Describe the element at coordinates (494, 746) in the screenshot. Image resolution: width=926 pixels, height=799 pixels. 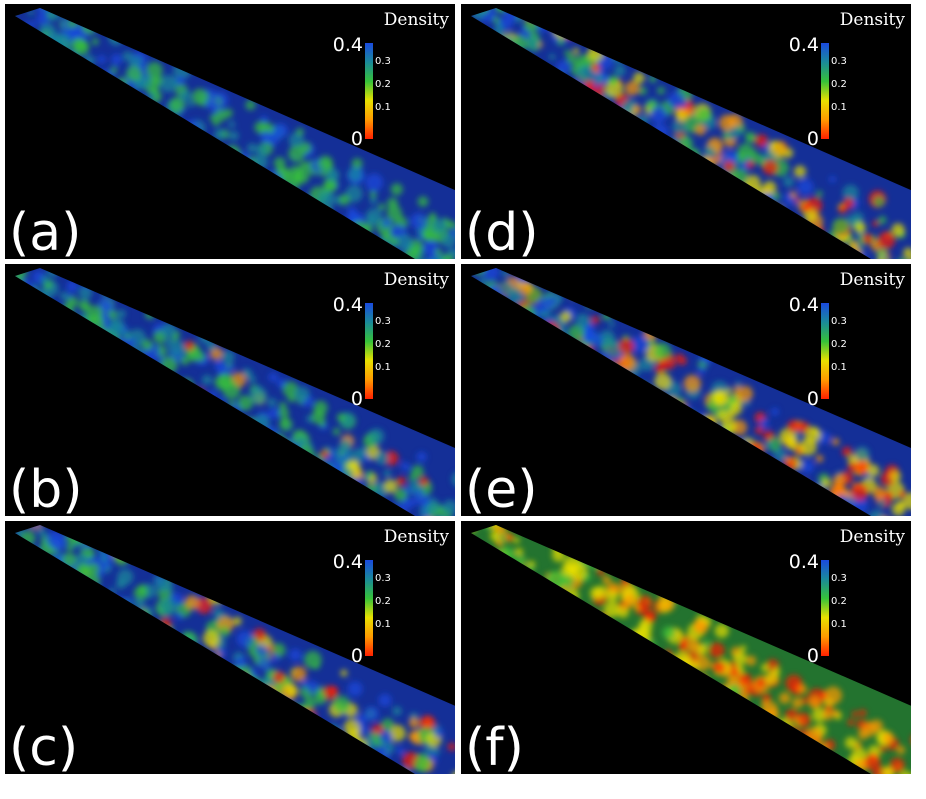
I see `panel-label: (f)` at that location.